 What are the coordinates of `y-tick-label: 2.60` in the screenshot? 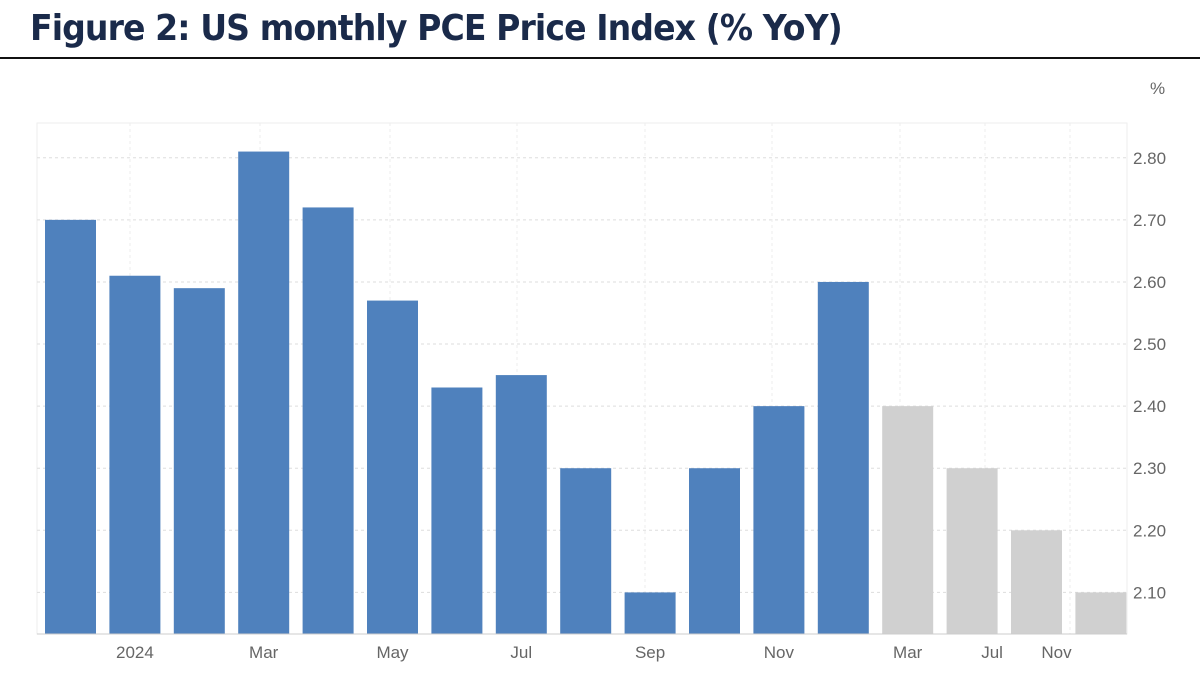 It's located at (1149, 282).